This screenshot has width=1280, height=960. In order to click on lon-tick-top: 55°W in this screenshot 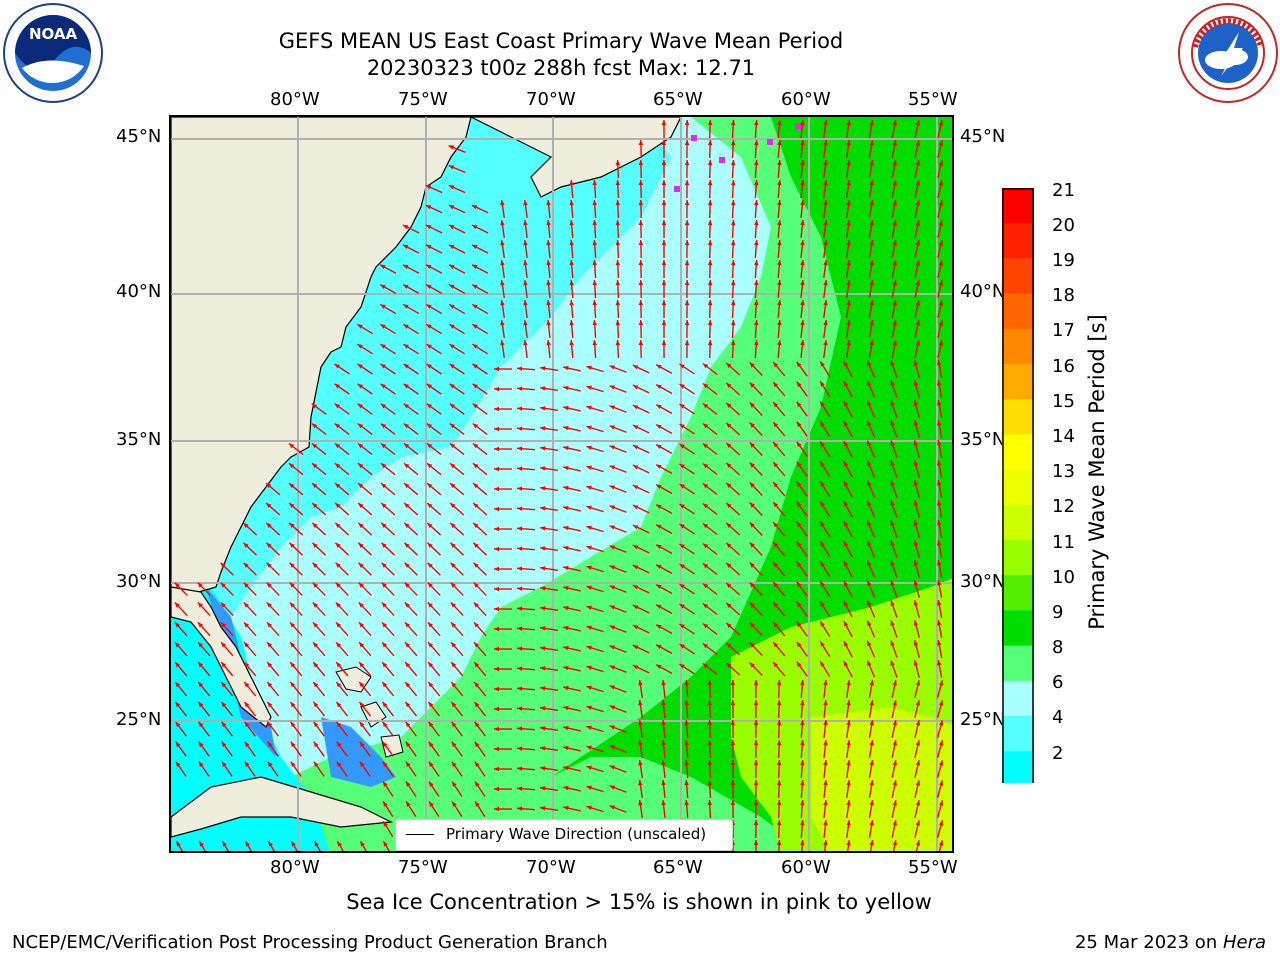, I will do `click(933, 99)`.